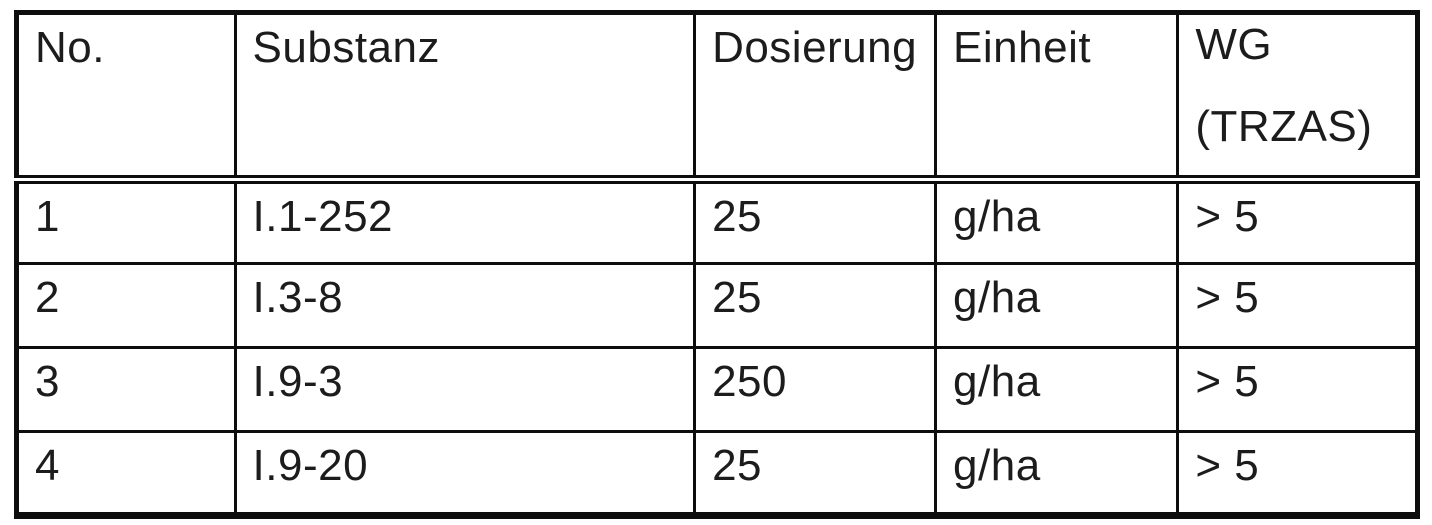 The width and height of the screenshot is (1432, 525). Describe the element at coordinates (465, 473) in the screenshot. I see `cell-substanz: I.9-20` at that location.